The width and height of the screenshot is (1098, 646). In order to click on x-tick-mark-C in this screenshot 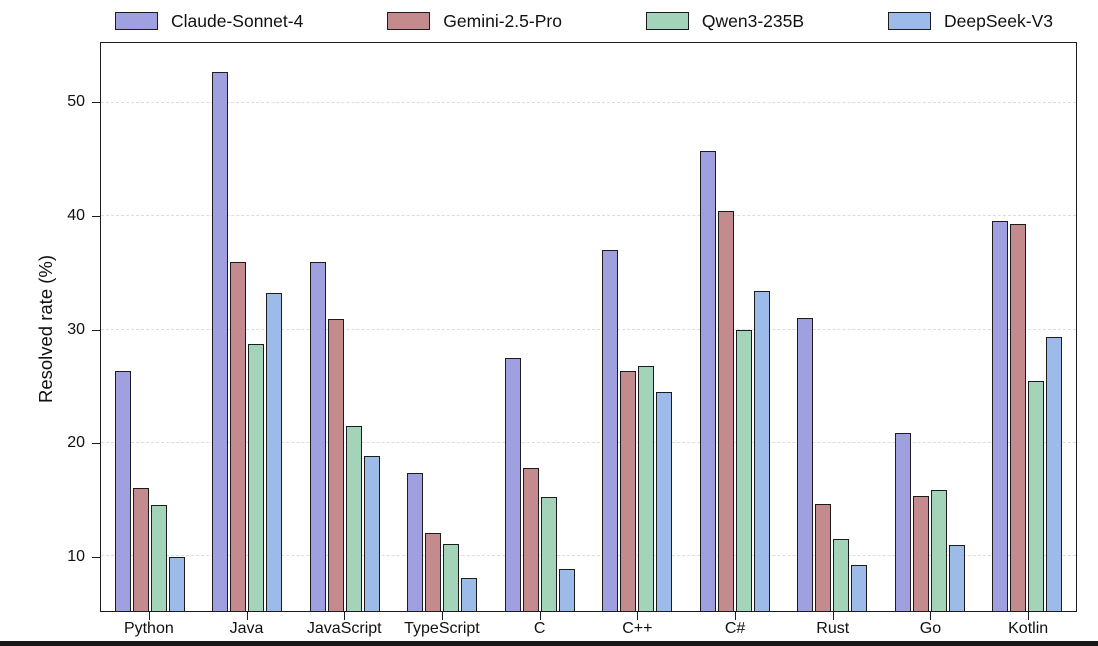, I will do `click(540, 616)`.